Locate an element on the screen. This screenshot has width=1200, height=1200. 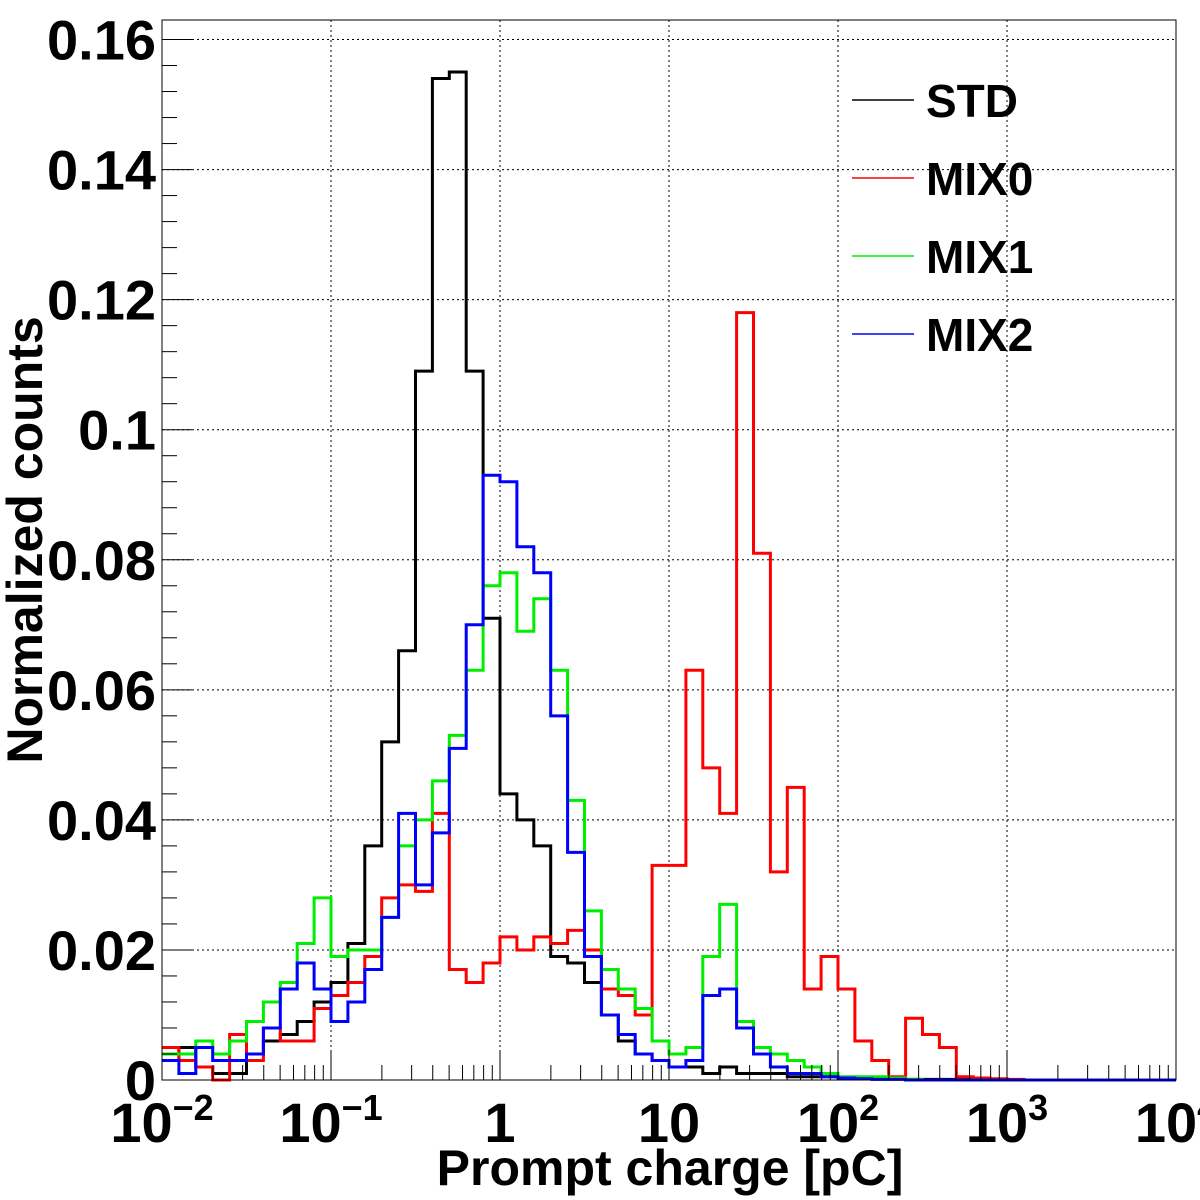
x-tick-label: 10⁻¹ is located at coordinates (330, 1120).